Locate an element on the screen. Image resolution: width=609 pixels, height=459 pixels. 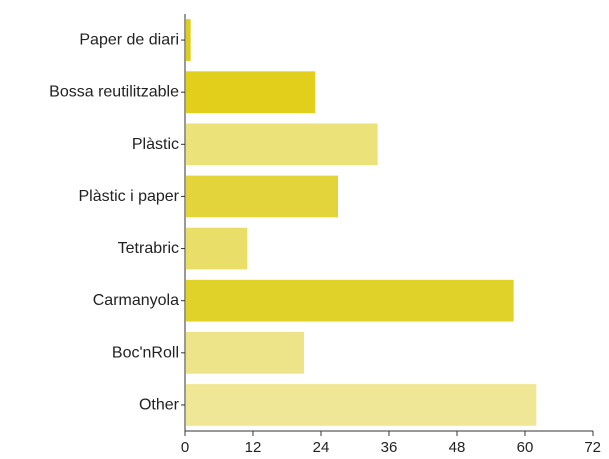
category-label: Other is located at coordinates (159, 404).